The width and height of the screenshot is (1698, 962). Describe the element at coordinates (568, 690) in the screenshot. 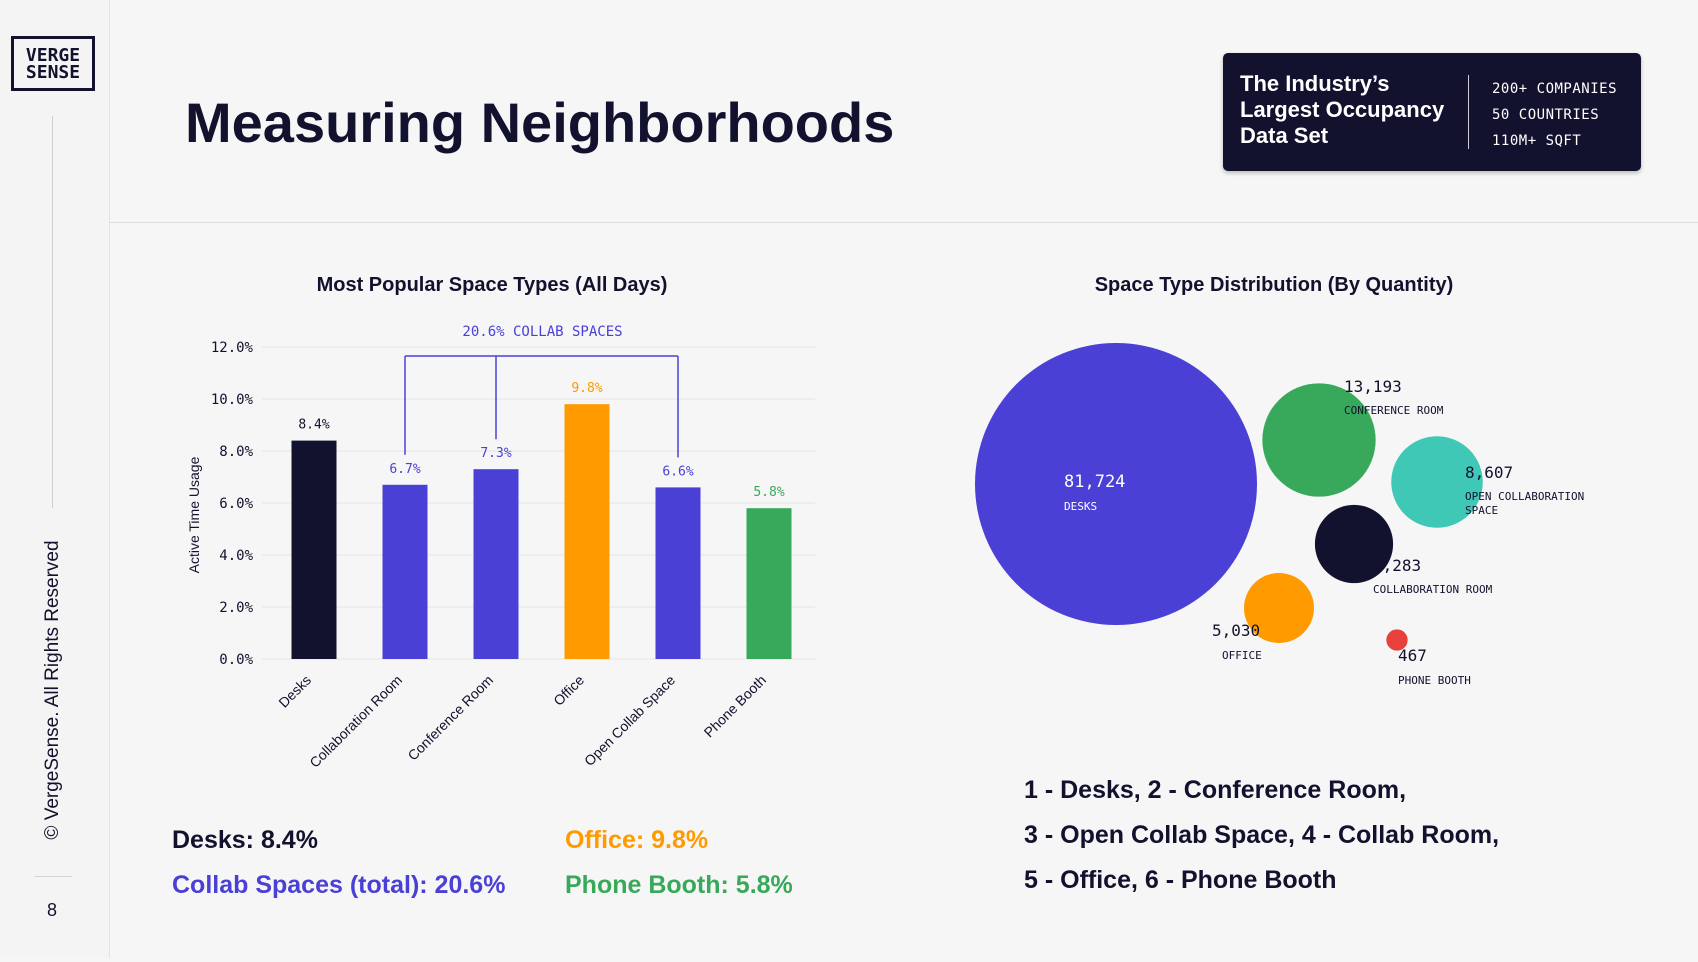

I see `x-tick-label: Office` at that location.